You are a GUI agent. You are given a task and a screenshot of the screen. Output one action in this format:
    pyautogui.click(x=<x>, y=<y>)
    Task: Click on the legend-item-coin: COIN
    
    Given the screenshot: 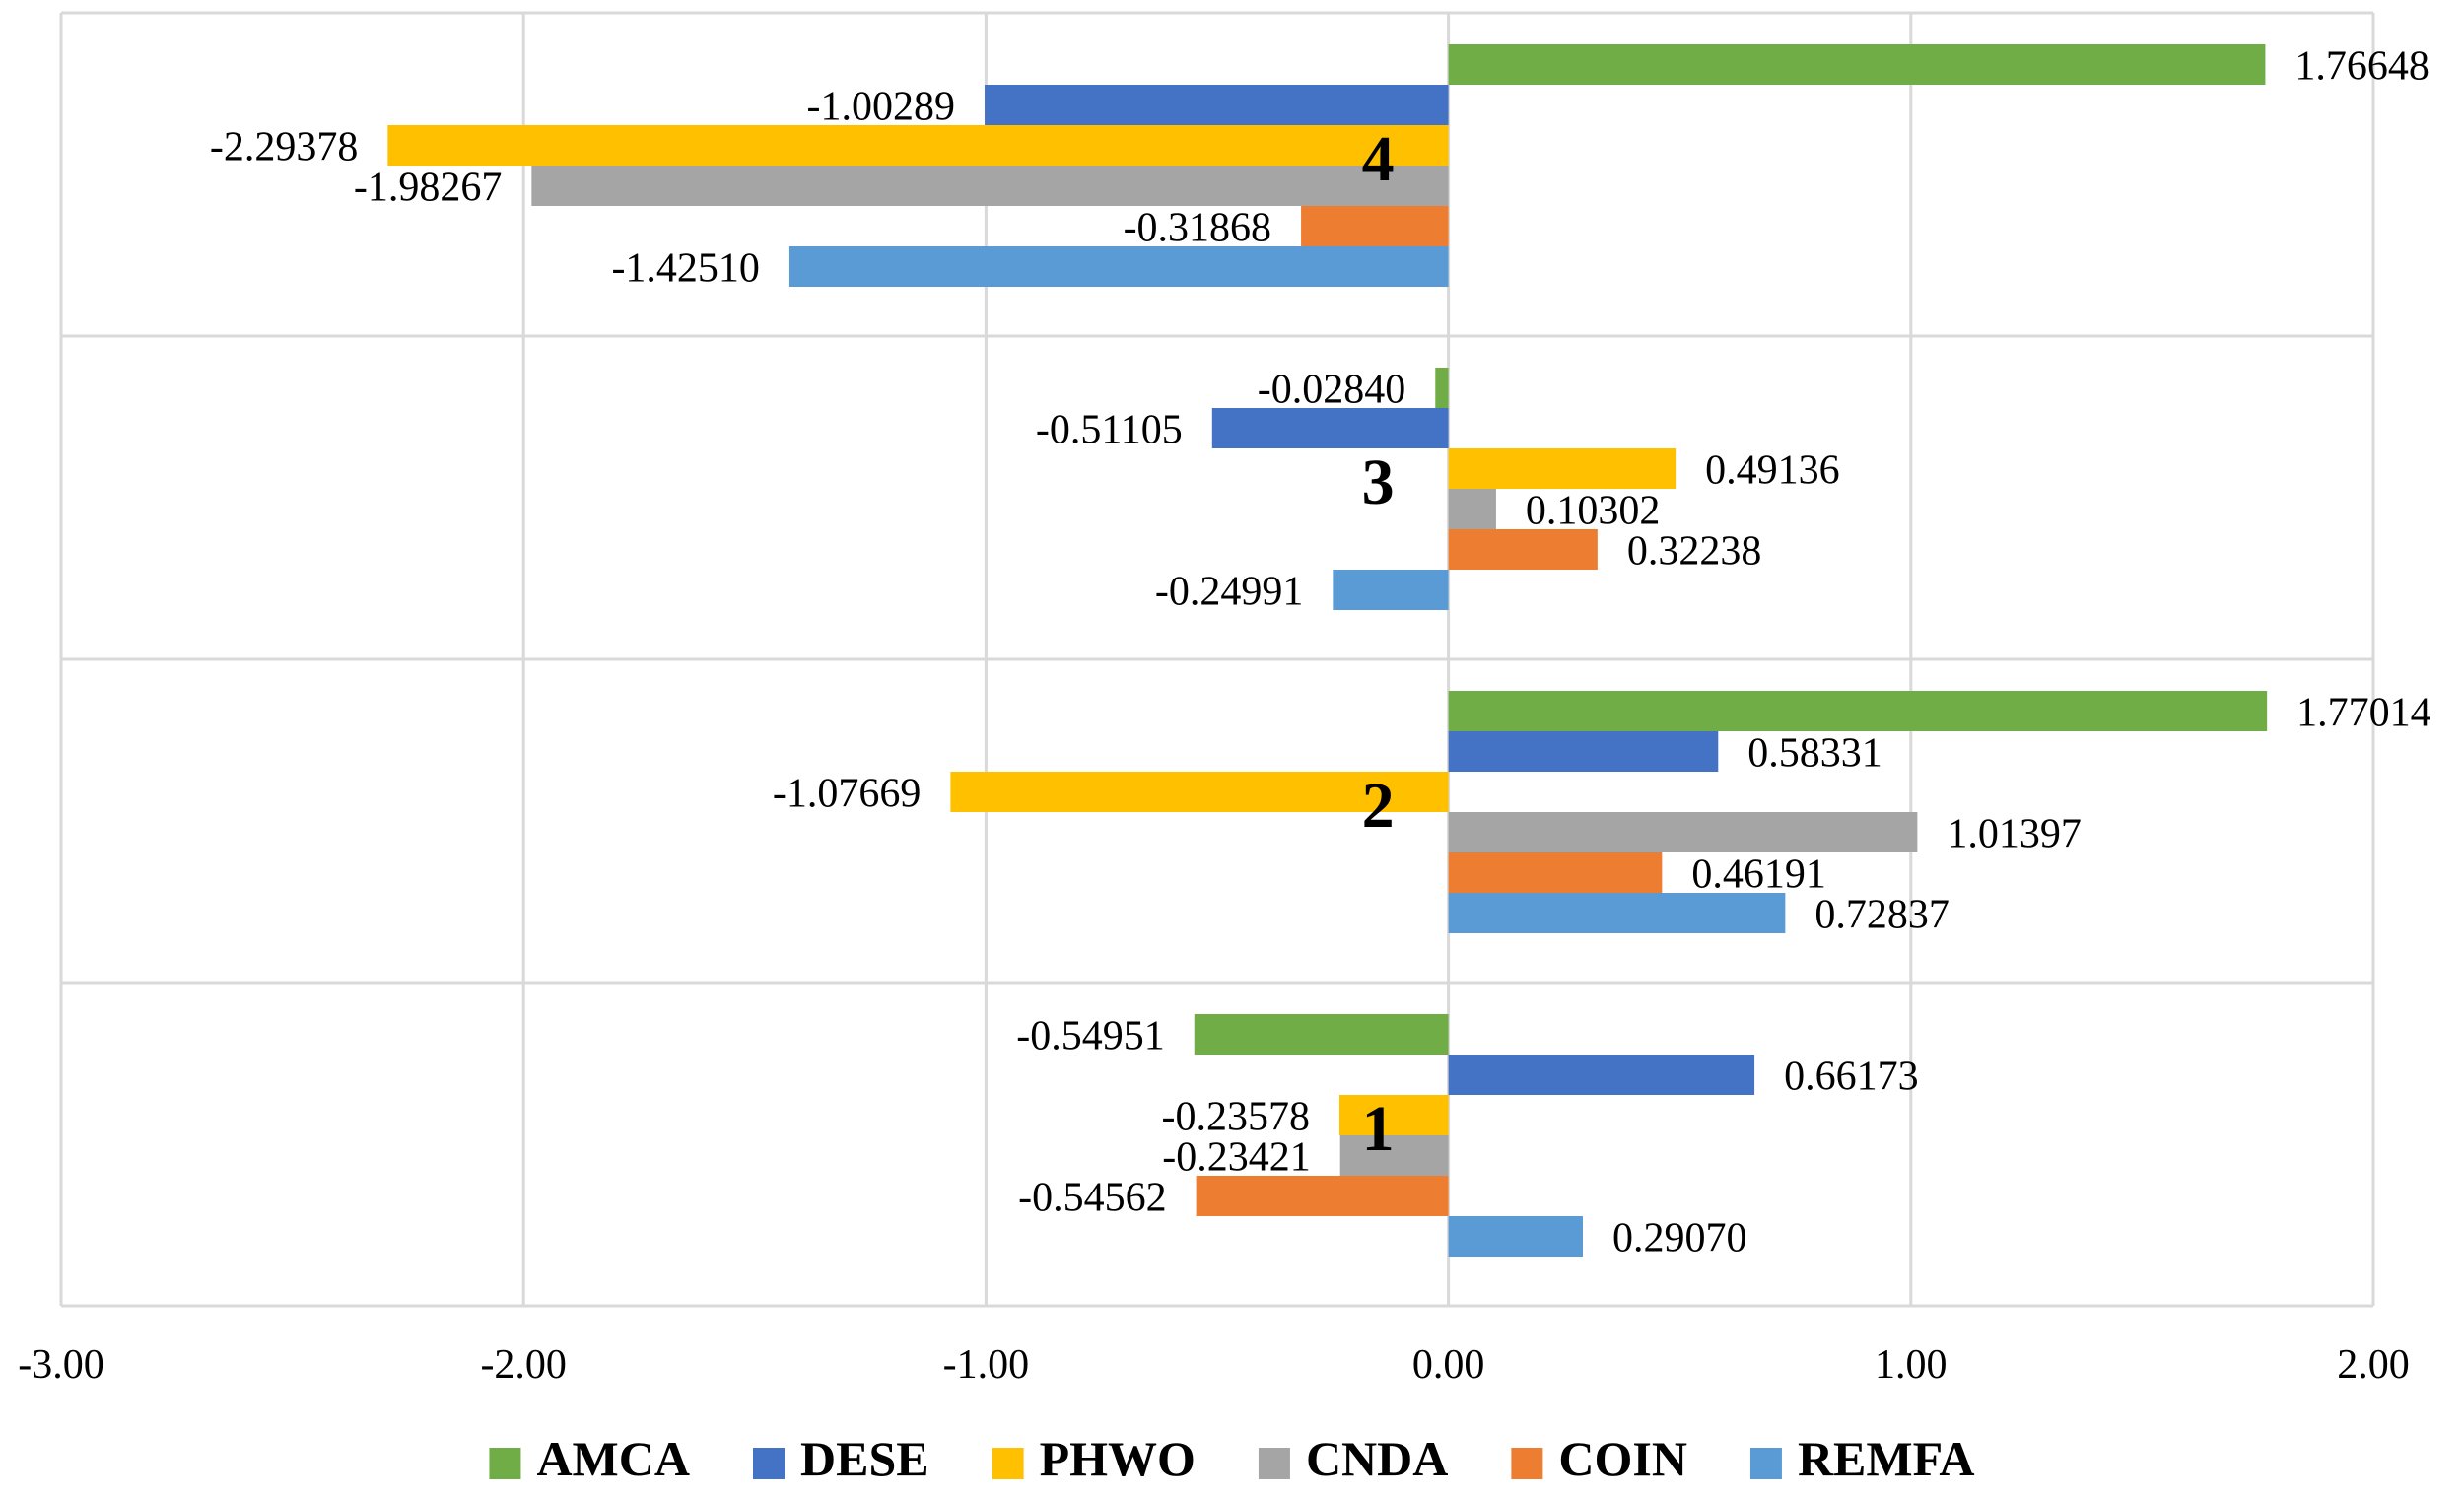 What is the action you would take?
    pyautogui.click(x=1599, y=1459)
    